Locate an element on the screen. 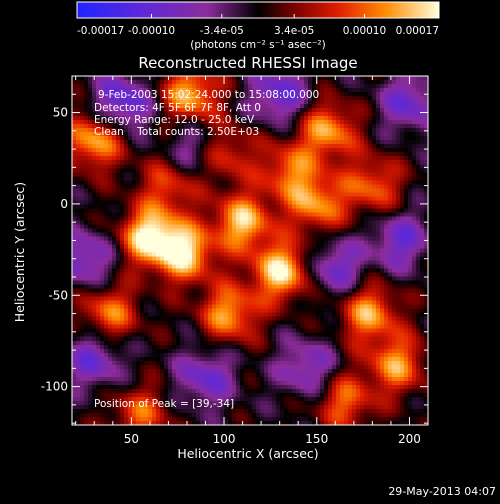 This screenshot has height=504, width=500. y-tick-label: -50 is located at coordinates (58, 295).